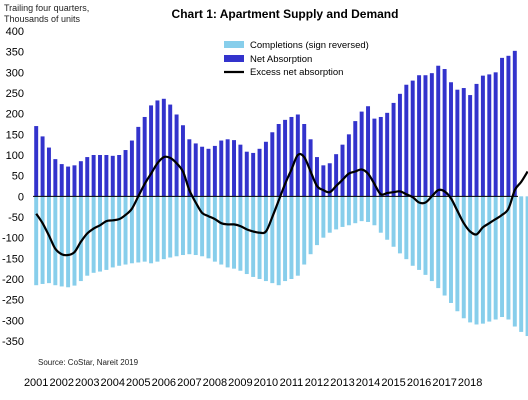 The width and height of the screenshot is (528, 400). I want to click on x-tick-label: 2007, so click(189, 383).